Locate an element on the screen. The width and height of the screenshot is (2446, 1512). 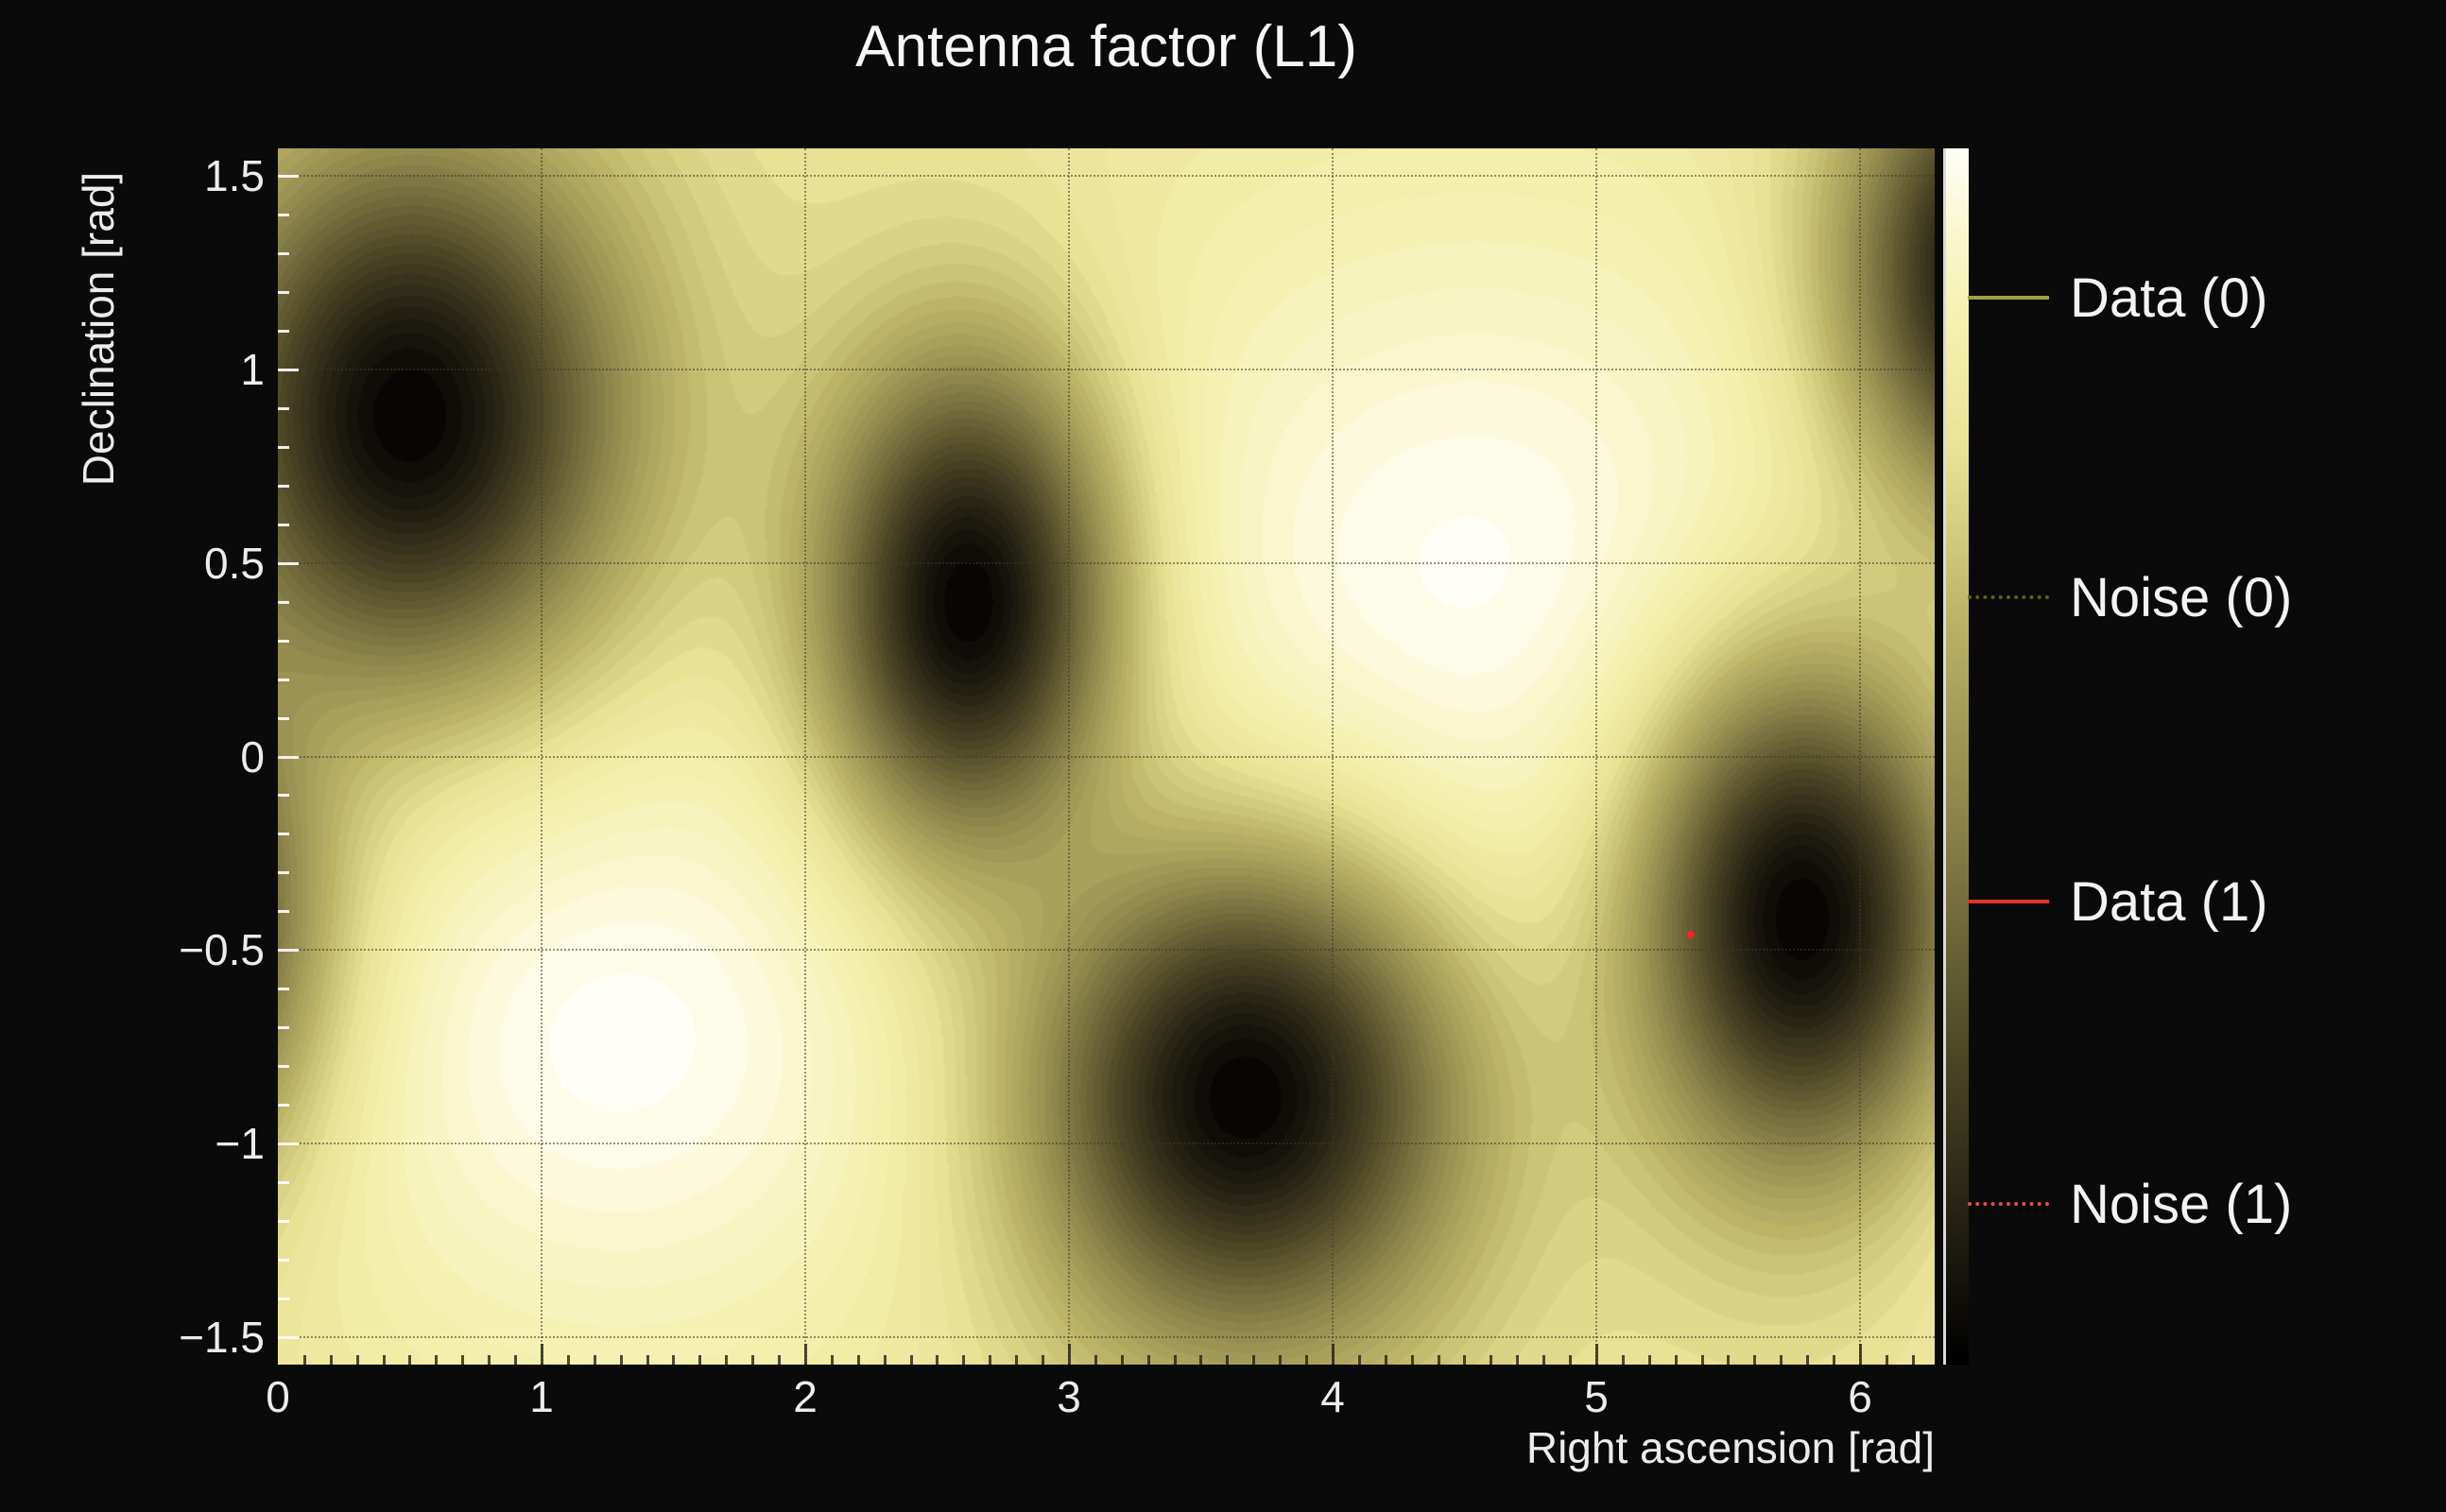
legend-label: Data (1) is located at coordinates (2169, 901).